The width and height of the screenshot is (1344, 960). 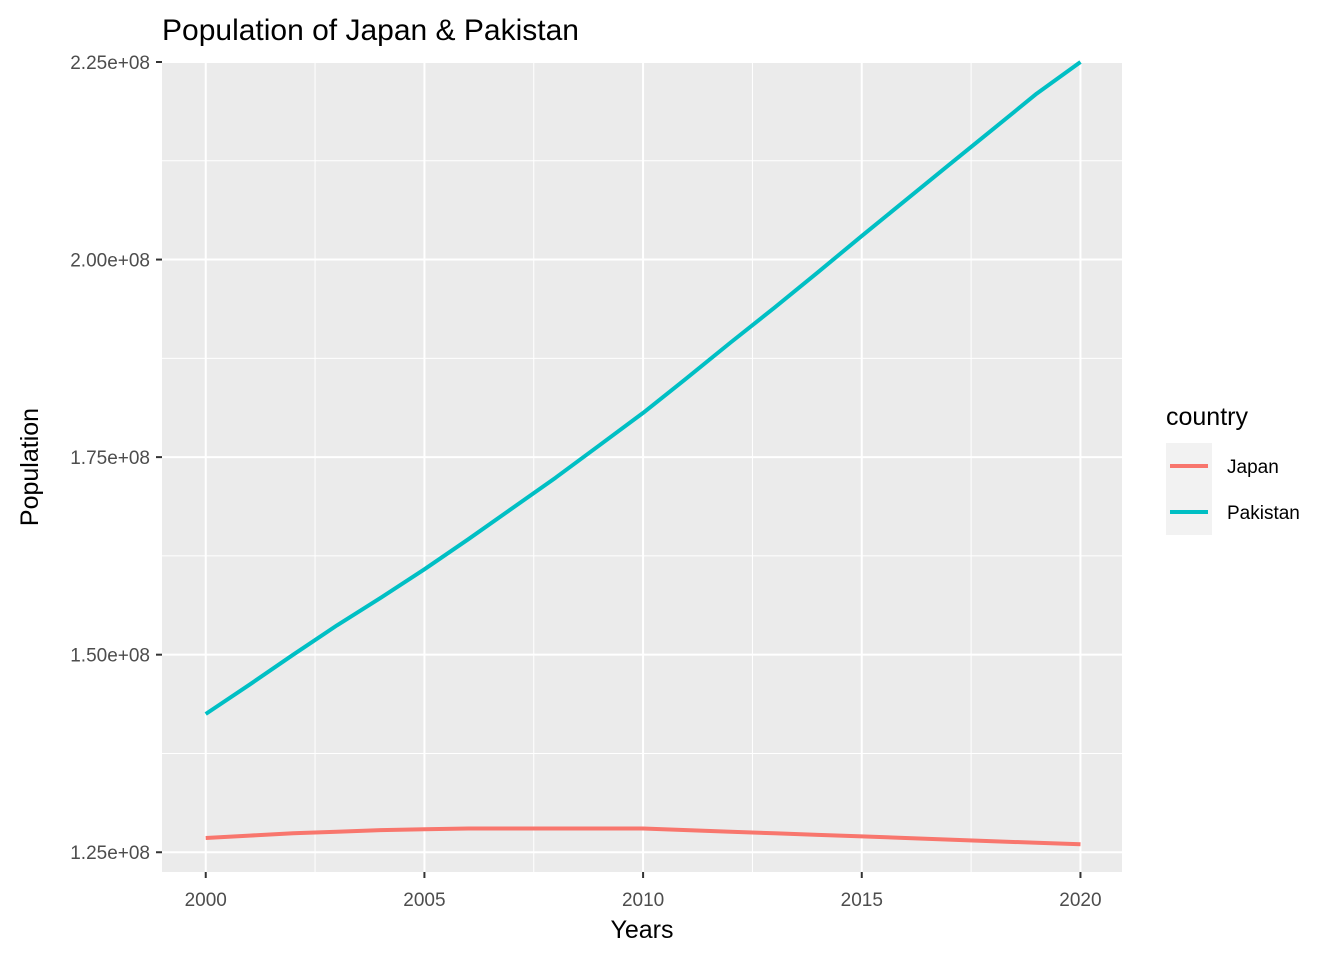 What do you see at coordinates (643, 836) in the screenshot?
I see `series-line-japan` at bounding box center [643, 836].